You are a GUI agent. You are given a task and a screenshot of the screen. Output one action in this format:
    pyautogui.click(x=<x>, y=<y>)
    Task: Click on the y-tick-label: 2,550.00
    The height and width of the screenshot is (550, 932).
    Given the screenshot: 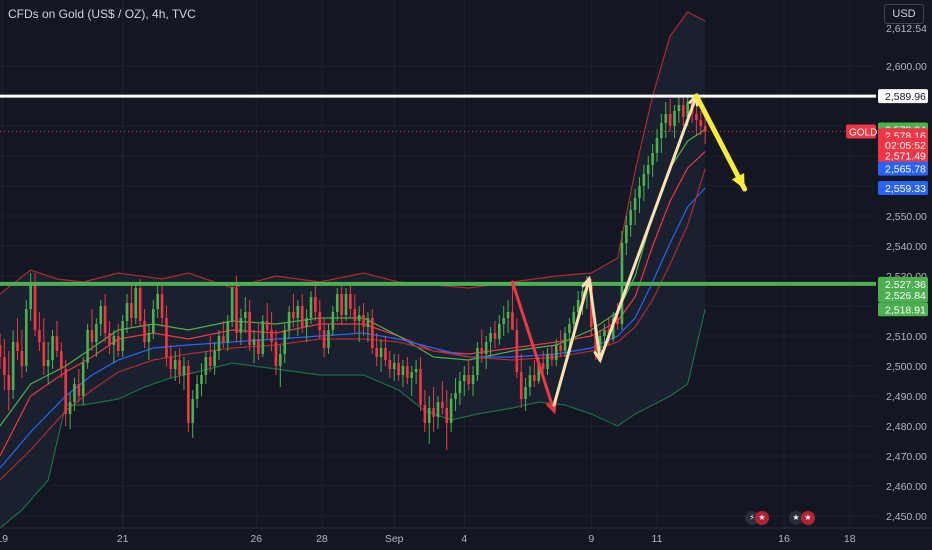 What is the action you would take?
    pyautogui.click(x=906, y=217)
    